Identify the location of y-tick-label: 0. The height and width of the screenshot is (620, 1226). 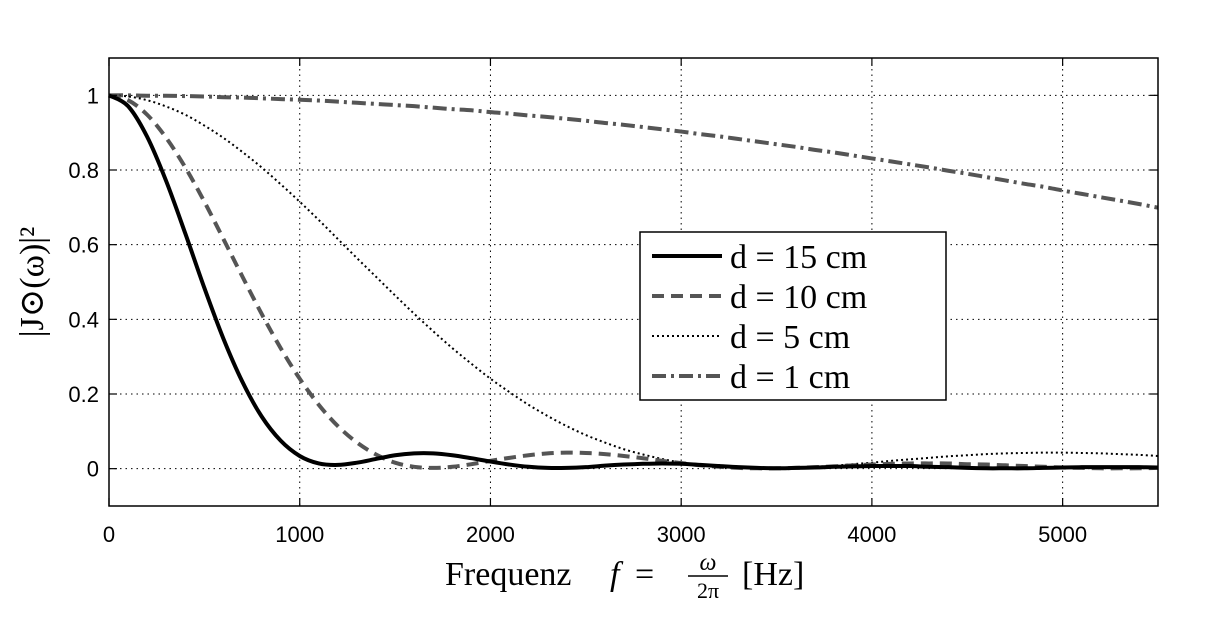
(93, 469).